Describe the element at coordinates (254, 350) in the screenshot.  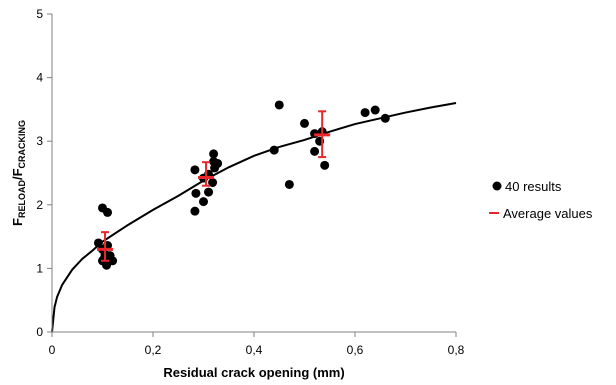
I see `x-tick-label: 0,4` at that location.